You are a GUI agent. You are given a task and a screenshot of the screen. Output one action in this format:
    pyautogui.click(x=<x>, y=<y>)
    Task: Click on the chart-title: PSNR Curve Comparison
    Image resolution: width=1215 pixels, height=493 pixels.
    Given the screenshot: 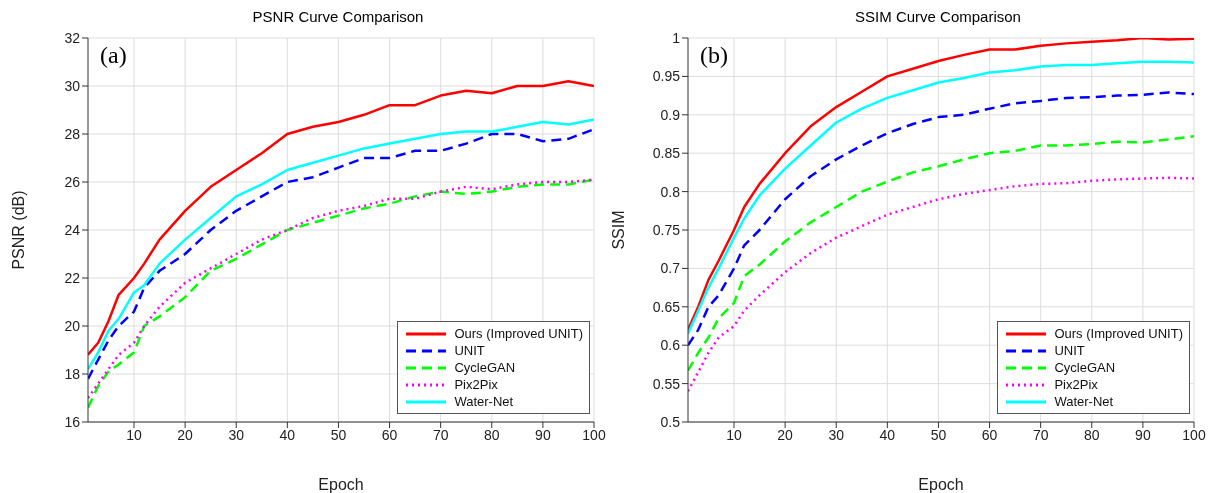 What is the action you would take?
    pyautogui.click(x=338, y=17)
    